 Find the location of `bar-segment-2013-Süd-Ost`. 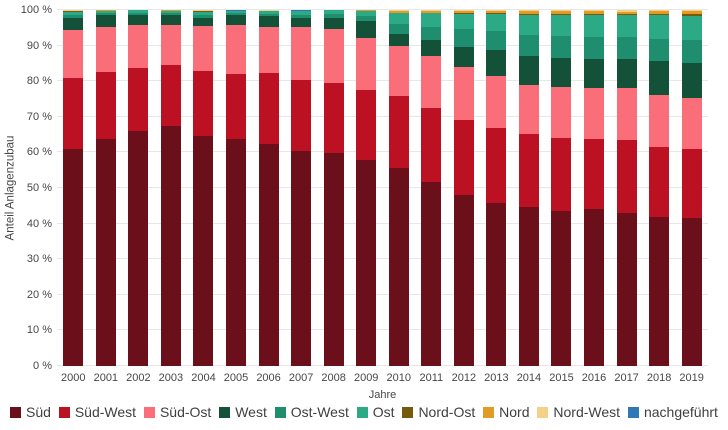

bar-segment-2013-Süd-Ost is located at coordinates (496, 101).